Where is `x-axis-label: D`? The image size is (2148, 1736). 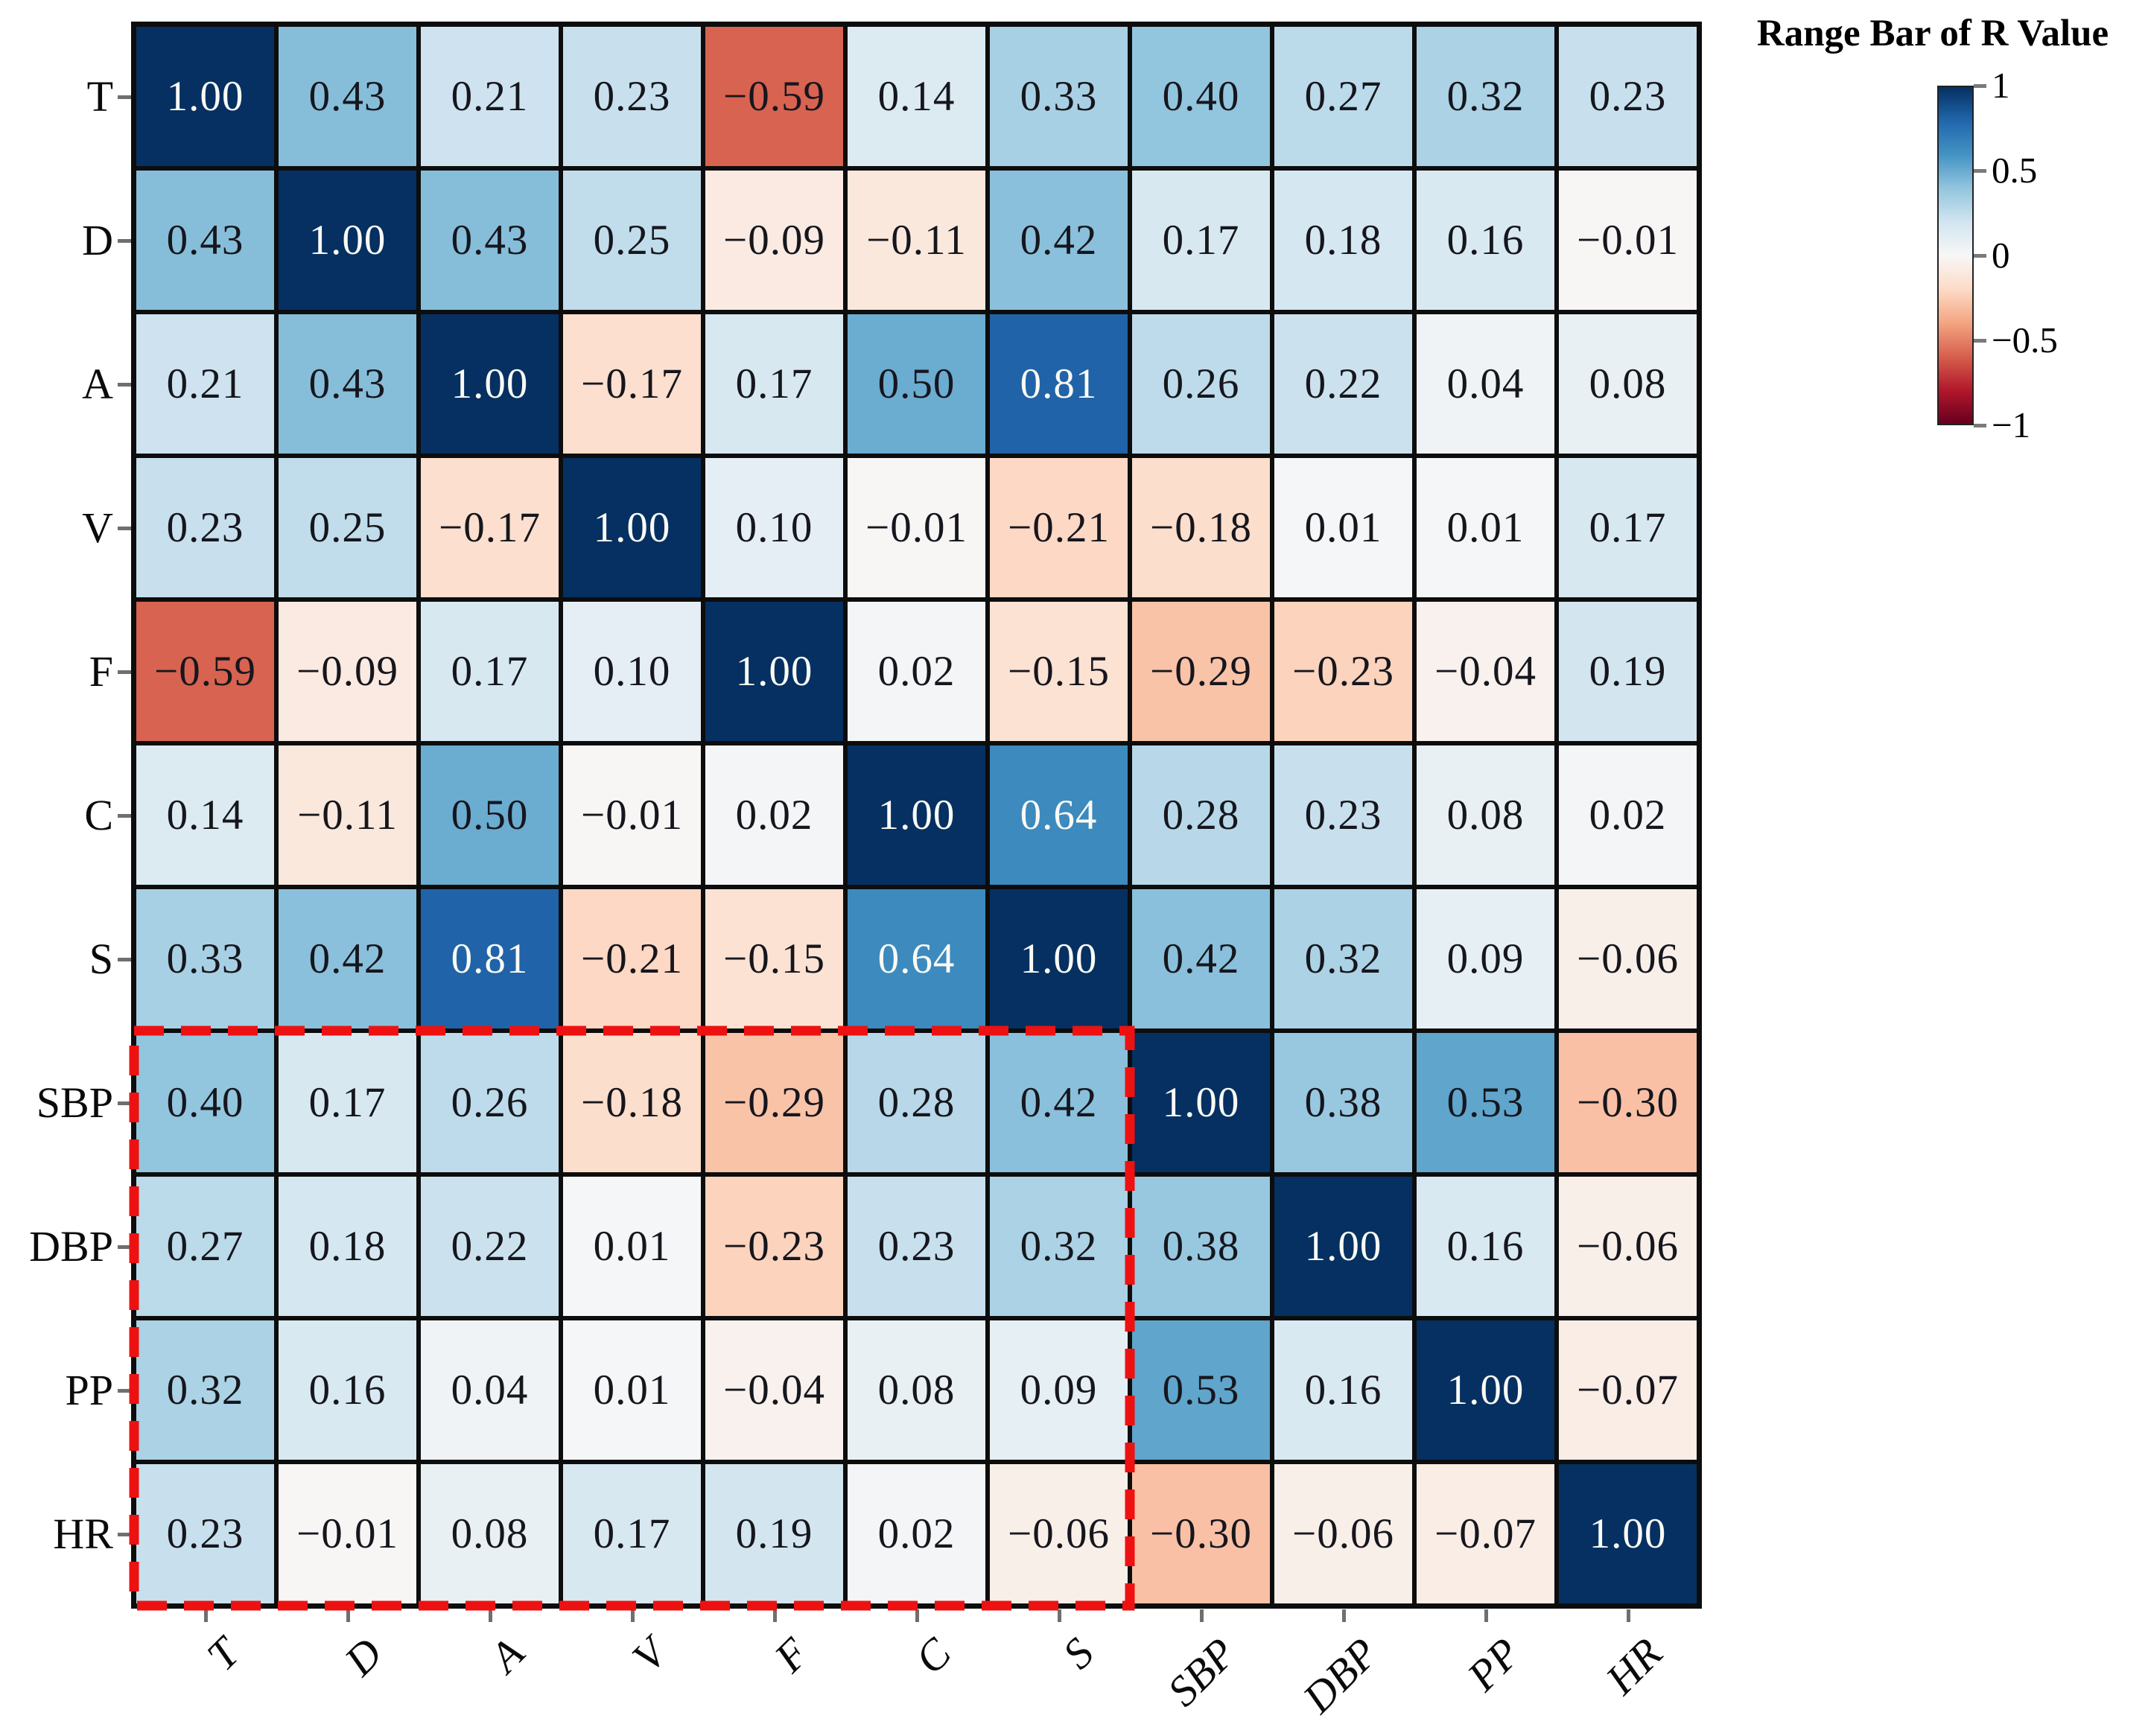
x-axis-label: D is located at coordinates (363, 1656).